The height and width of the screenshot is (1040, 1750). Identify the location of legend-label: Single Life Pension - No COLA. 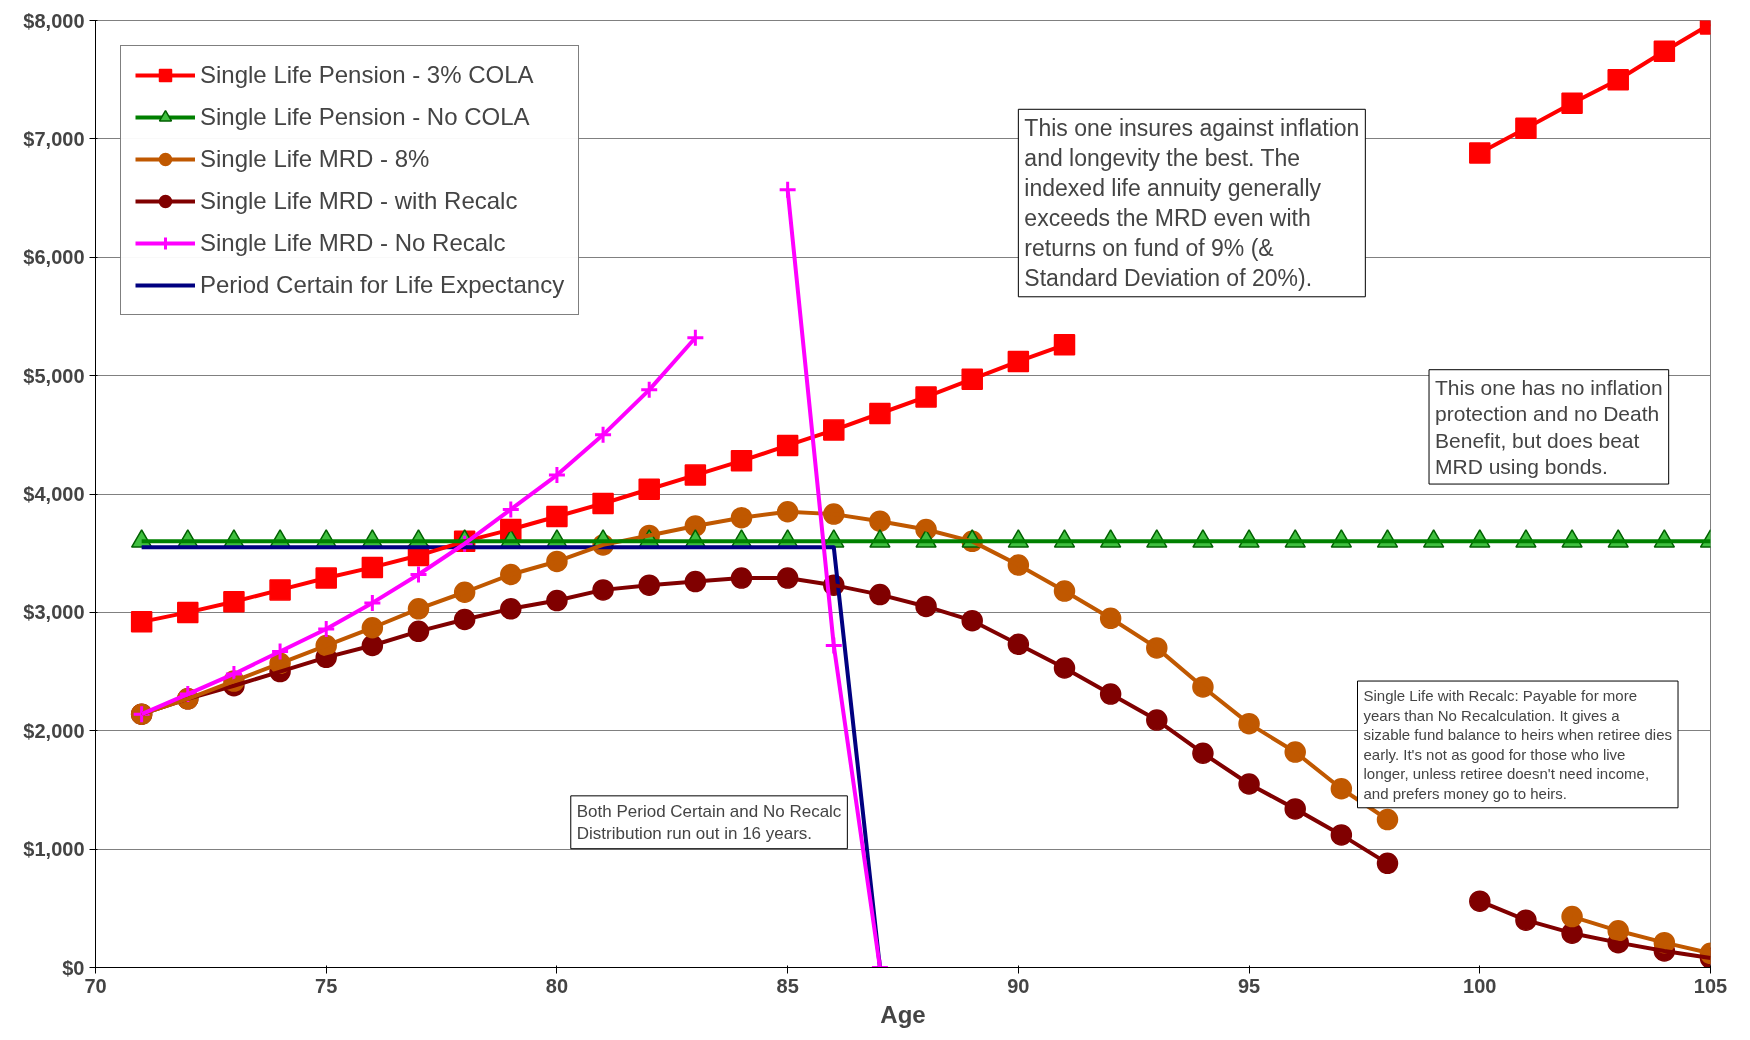
(365, 117).